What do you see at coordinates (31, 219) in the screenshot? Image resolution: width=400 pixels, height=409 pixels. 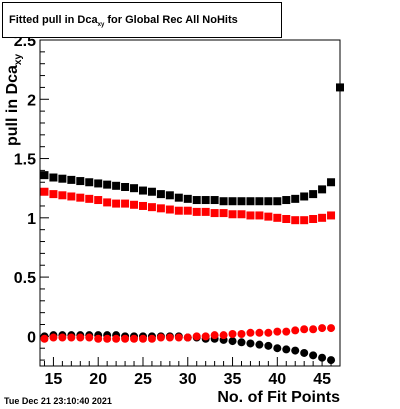 I see `y-tick-label: 1` at bounding box center [31, 219].